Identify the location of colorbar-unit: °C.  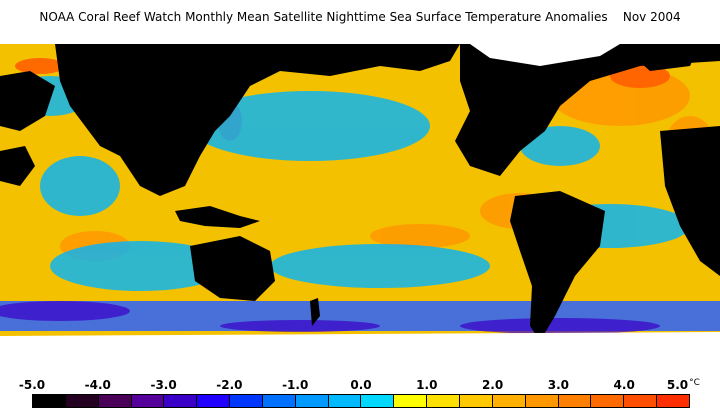
(694, 383).